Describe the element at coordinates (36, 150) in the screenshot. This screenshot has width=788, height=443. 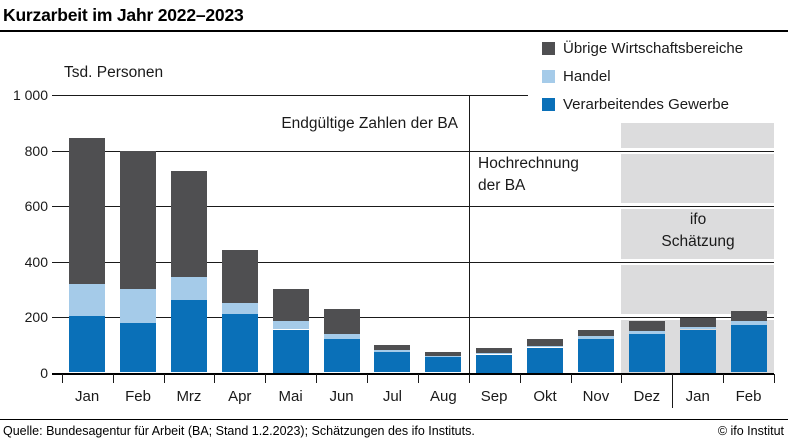
I see `y-tick-label: 800` at that location.